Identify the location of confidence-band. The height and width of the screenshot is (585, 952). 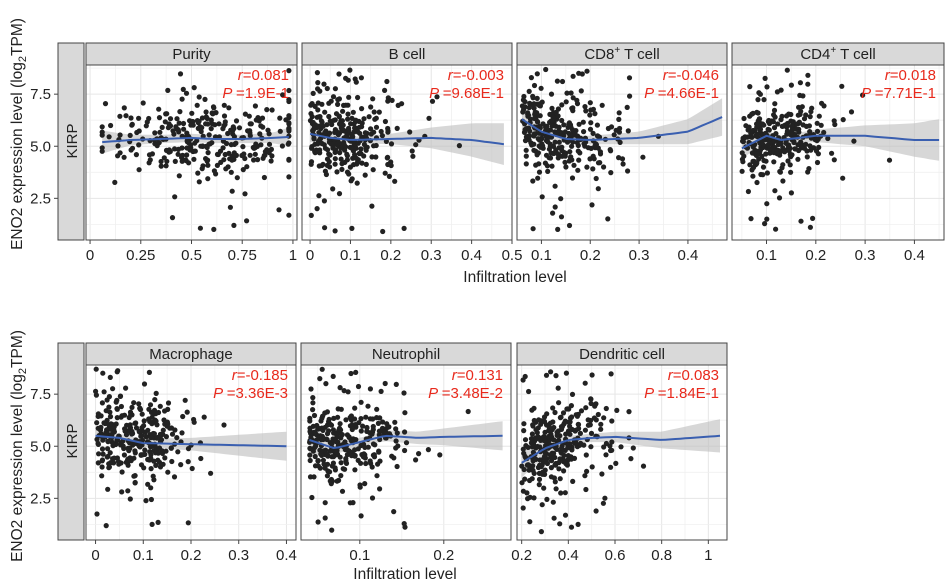
(620, 448).